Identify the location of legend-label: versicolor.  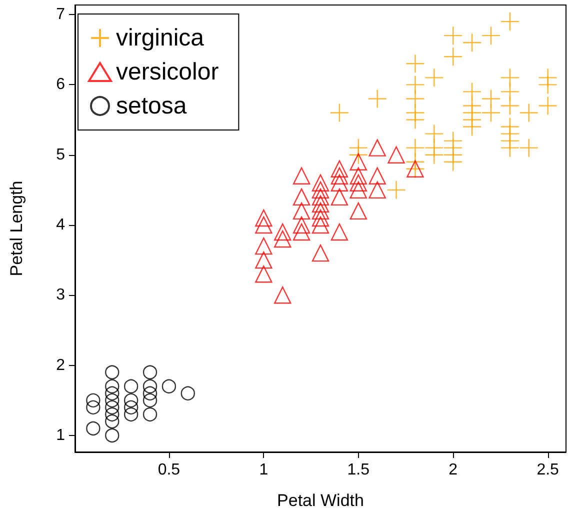
(167, 72).